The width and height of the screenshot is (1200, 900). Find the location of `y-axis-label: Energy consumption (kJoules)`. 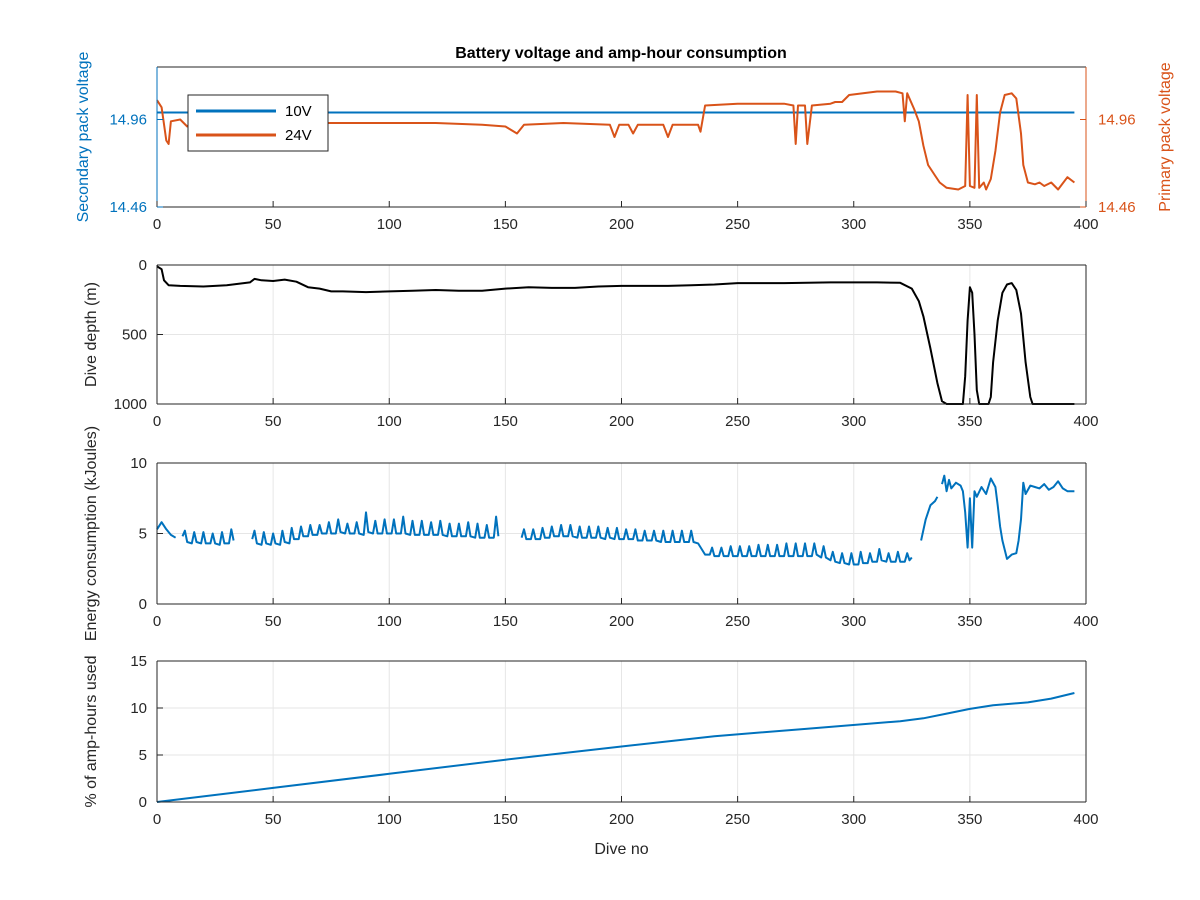

y-axis-label: Energy consumption (kJoules) is located at coordinates (91, 533).